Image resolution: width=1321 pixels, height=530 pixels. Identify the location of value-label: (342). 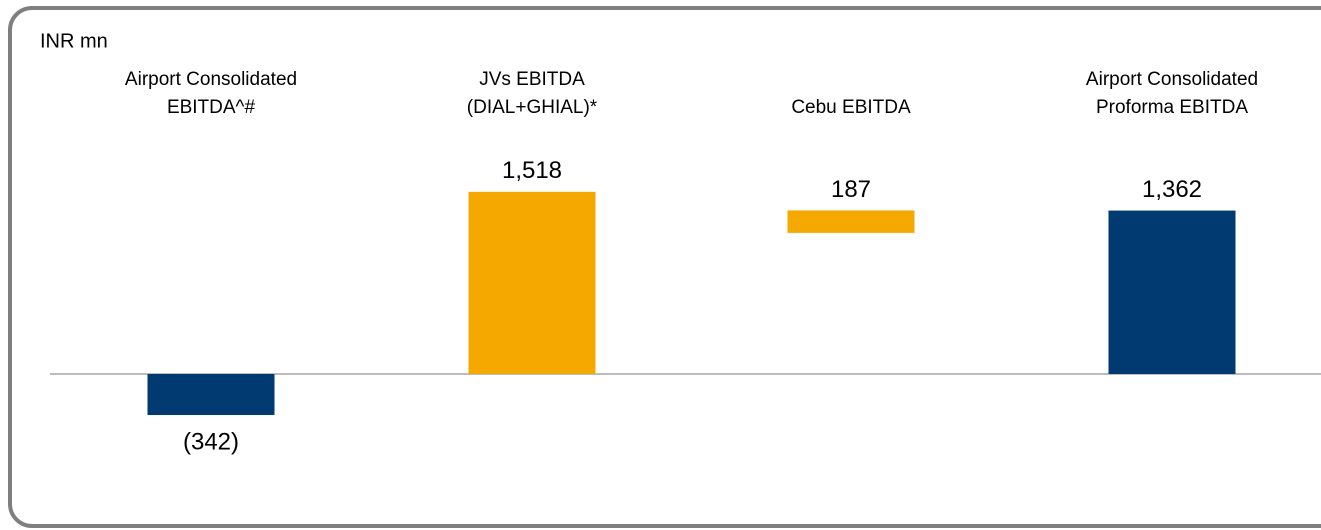
(211, 441).